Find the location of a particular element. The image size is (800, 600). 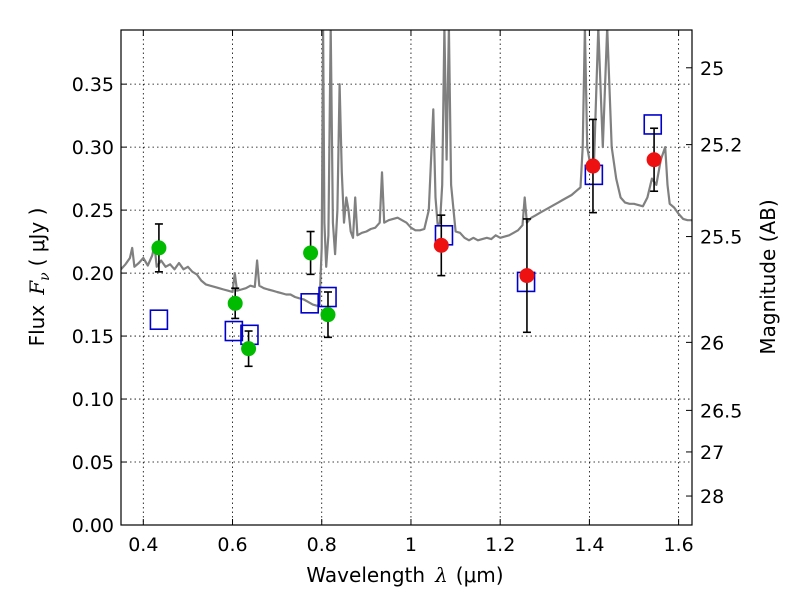

y-axis: 0.00 0.05 0.10 0.15 0.20 0.25 0.30 0.35 is located at coordinates (99, 305).